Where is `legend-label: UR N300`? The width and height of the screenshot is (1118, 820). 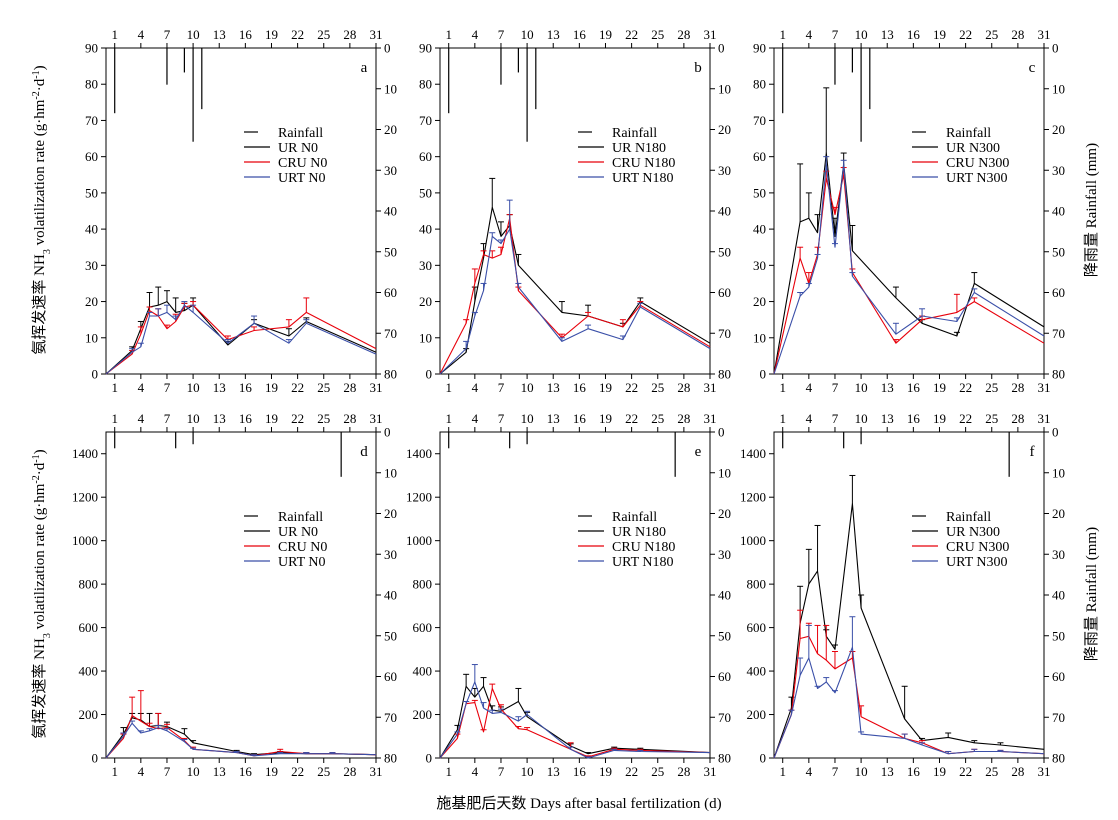 legend-label: UR N300 is located at coordinates (973, 148).